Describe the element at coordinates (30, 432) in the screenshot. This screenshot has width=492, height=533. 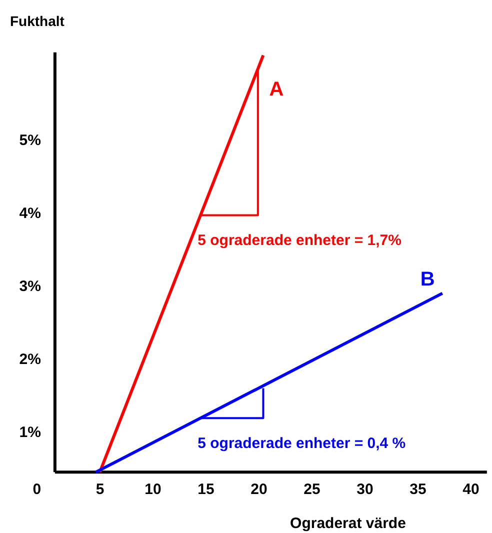
I see `y-tick-label: 1%` at that location.